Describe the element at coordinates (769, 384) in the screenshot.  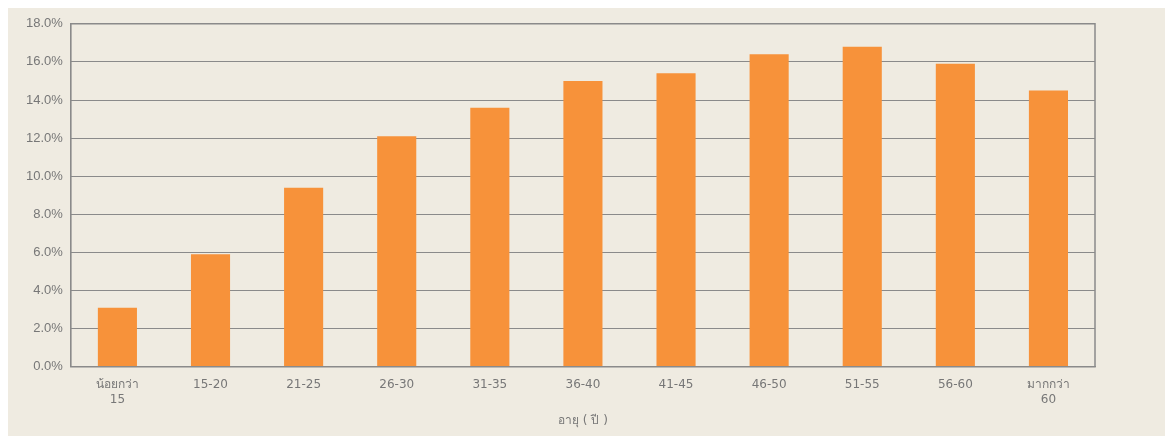
I see `x-tick-label: 46-50` at that location.